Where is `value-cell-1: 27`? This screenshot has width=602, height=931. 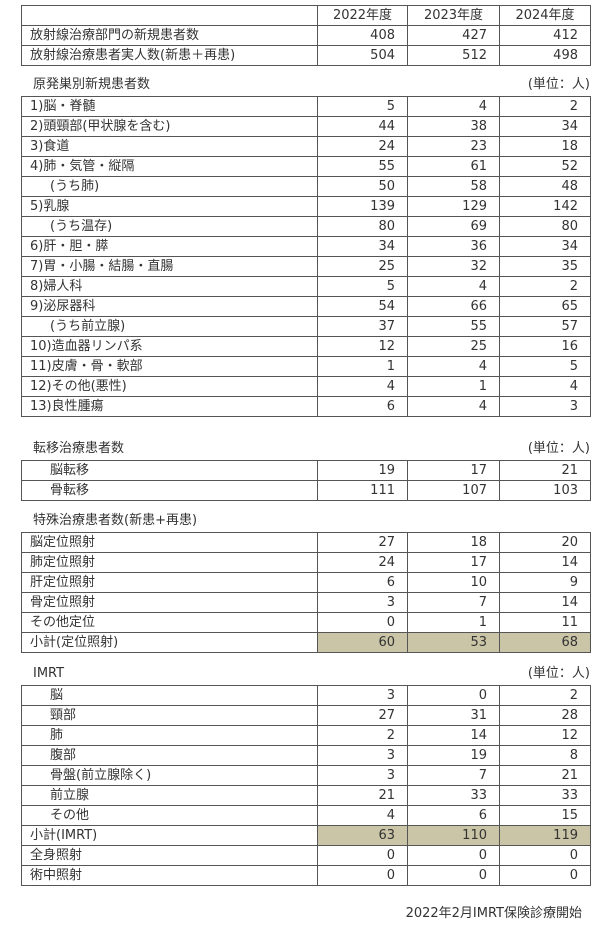 value-cell-1: 27 is located at coordinates (362, 715).